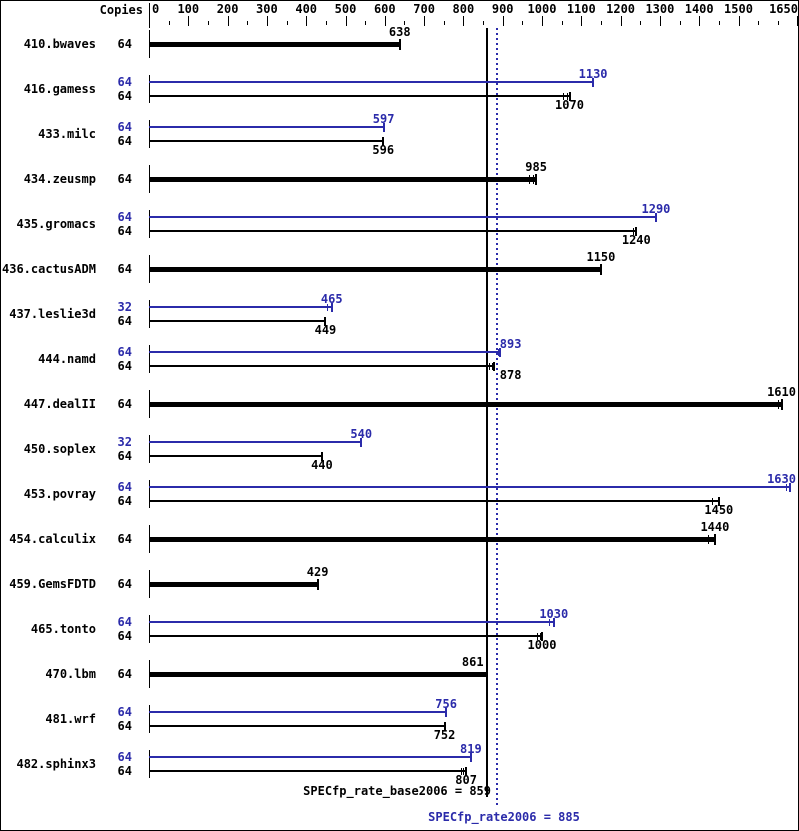 This screenshot has width=799, height=831. I want to click on bar-value-label: 1440, so click(715, 527).